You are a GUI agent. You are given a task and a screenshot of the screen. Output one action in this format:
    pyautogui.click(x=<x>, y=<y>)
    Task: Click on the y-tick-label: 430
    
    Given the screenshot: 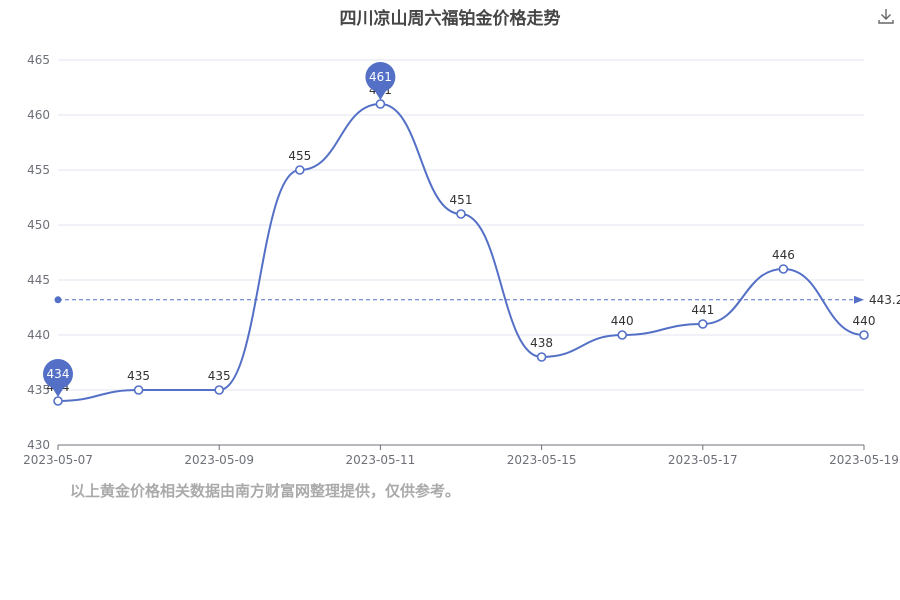 What is the action you would take?
    pyautogui.click(x=38, y=445)
    